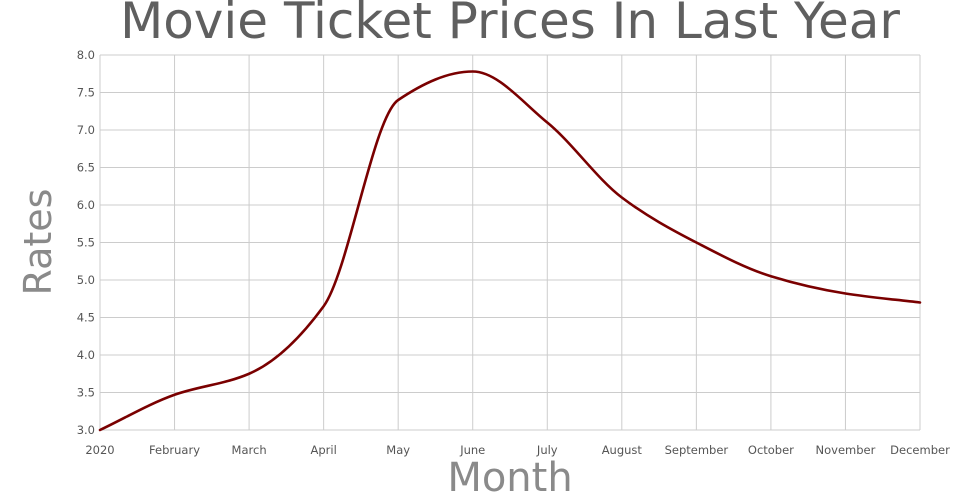 The image size is (960, 501). Describe the element at coordinates (86, 430) in the screenshot. I see `y-tick-label: 3.0` at that location.